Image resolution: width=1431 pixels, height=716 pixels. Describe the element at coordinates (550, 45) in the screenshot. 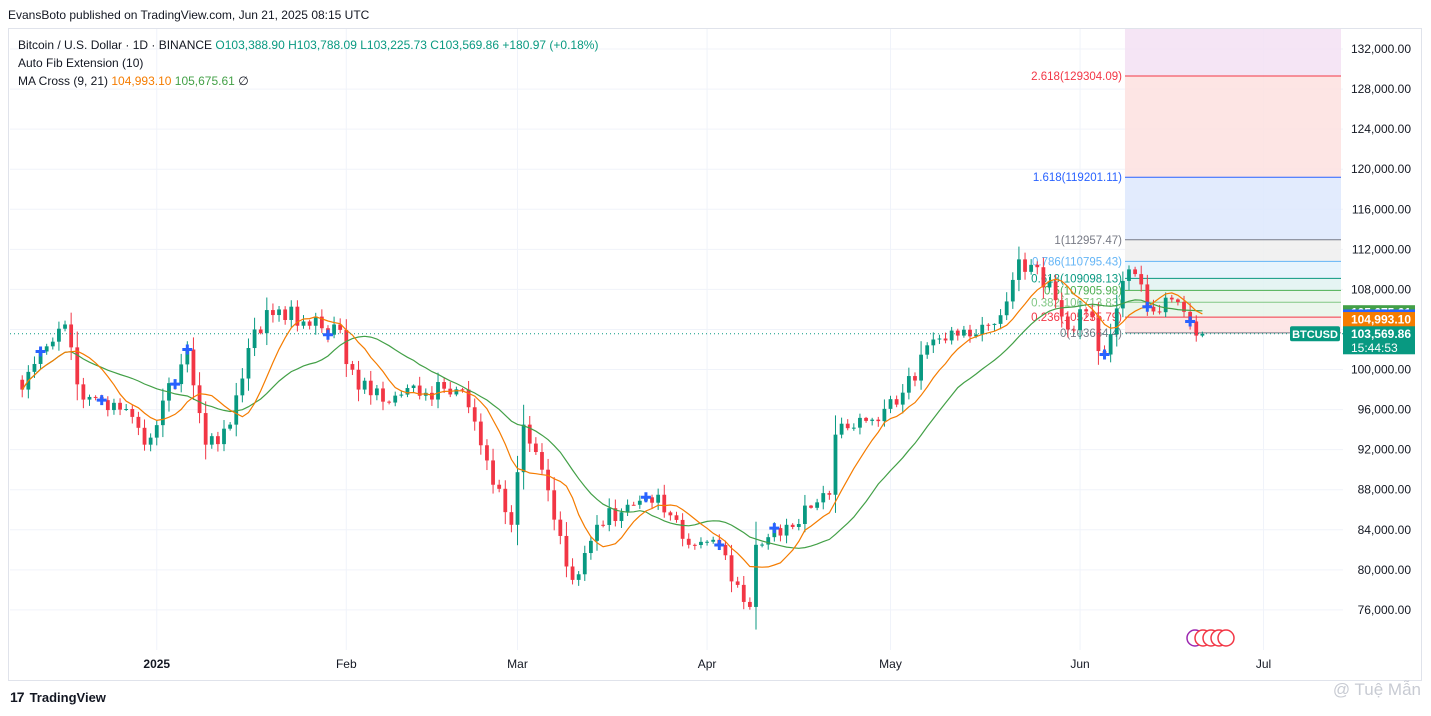

I see `legend-change: +180.97 (+0.18%)` at that location.